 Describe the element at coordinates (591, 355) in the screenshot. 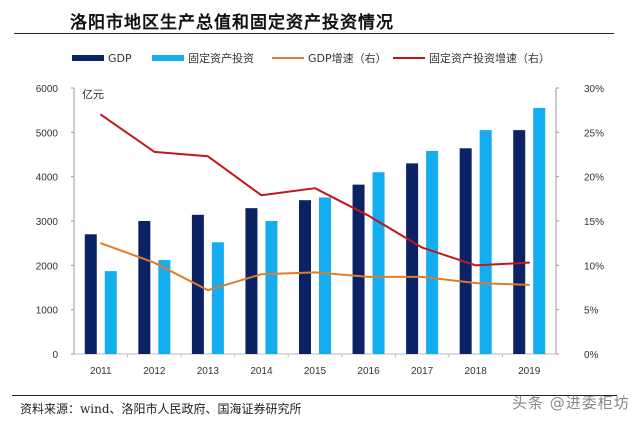

I see `right-tick-label: 0%` at that location.